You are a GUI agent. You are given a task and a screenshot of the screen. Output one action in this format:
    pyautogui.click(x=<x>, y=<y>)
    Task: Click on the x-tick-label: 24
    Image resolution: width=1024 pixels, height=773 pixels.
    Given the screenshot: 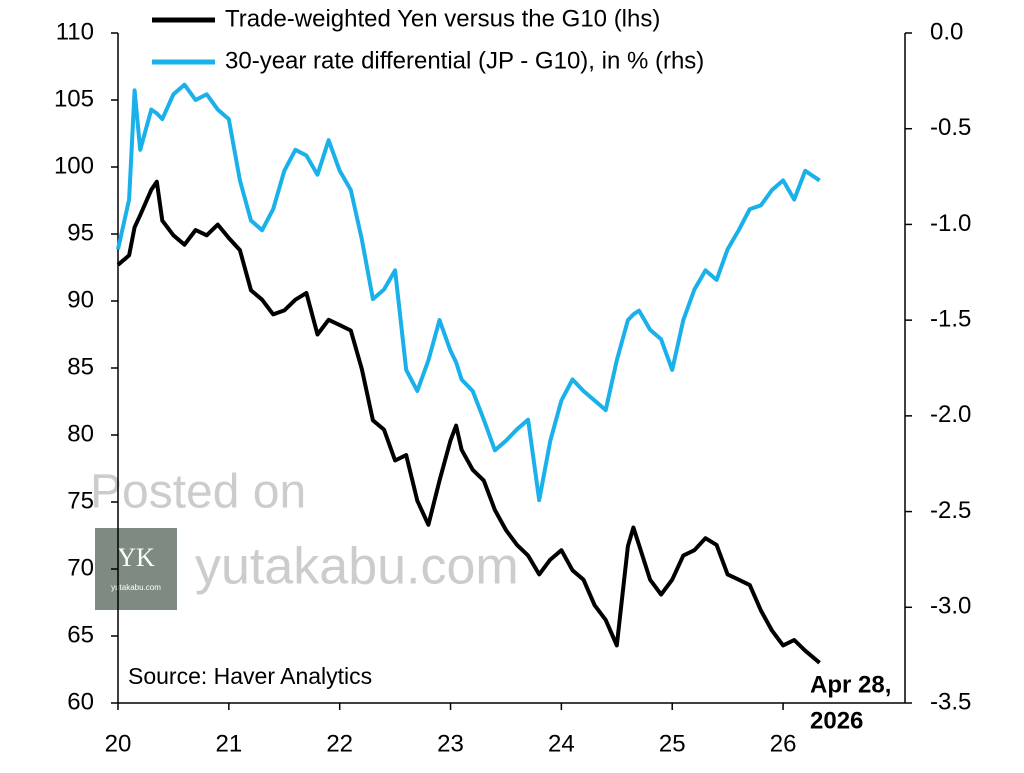 What is the action you would take?
    pyautogui.click(x=561, y=743)
    